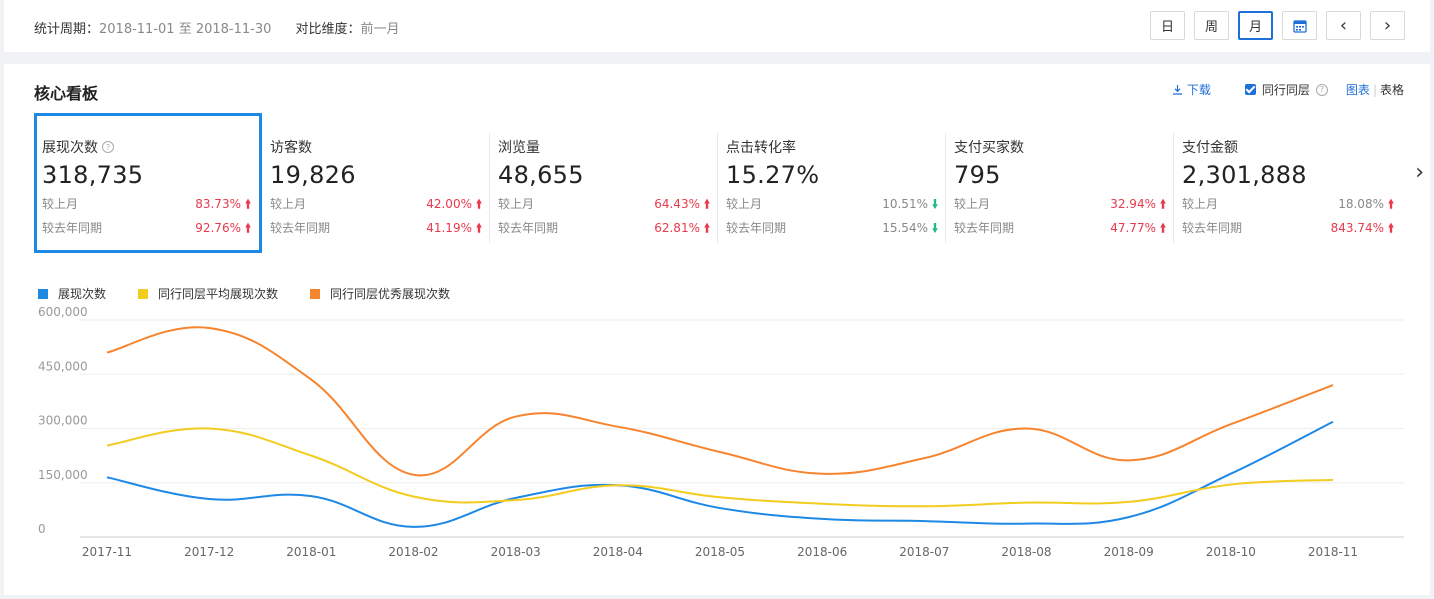  What do you see at coordinates (311, 552) in the screenshot?
I see `x-tick-label: 2018-01` at bounding box center [311, 552].